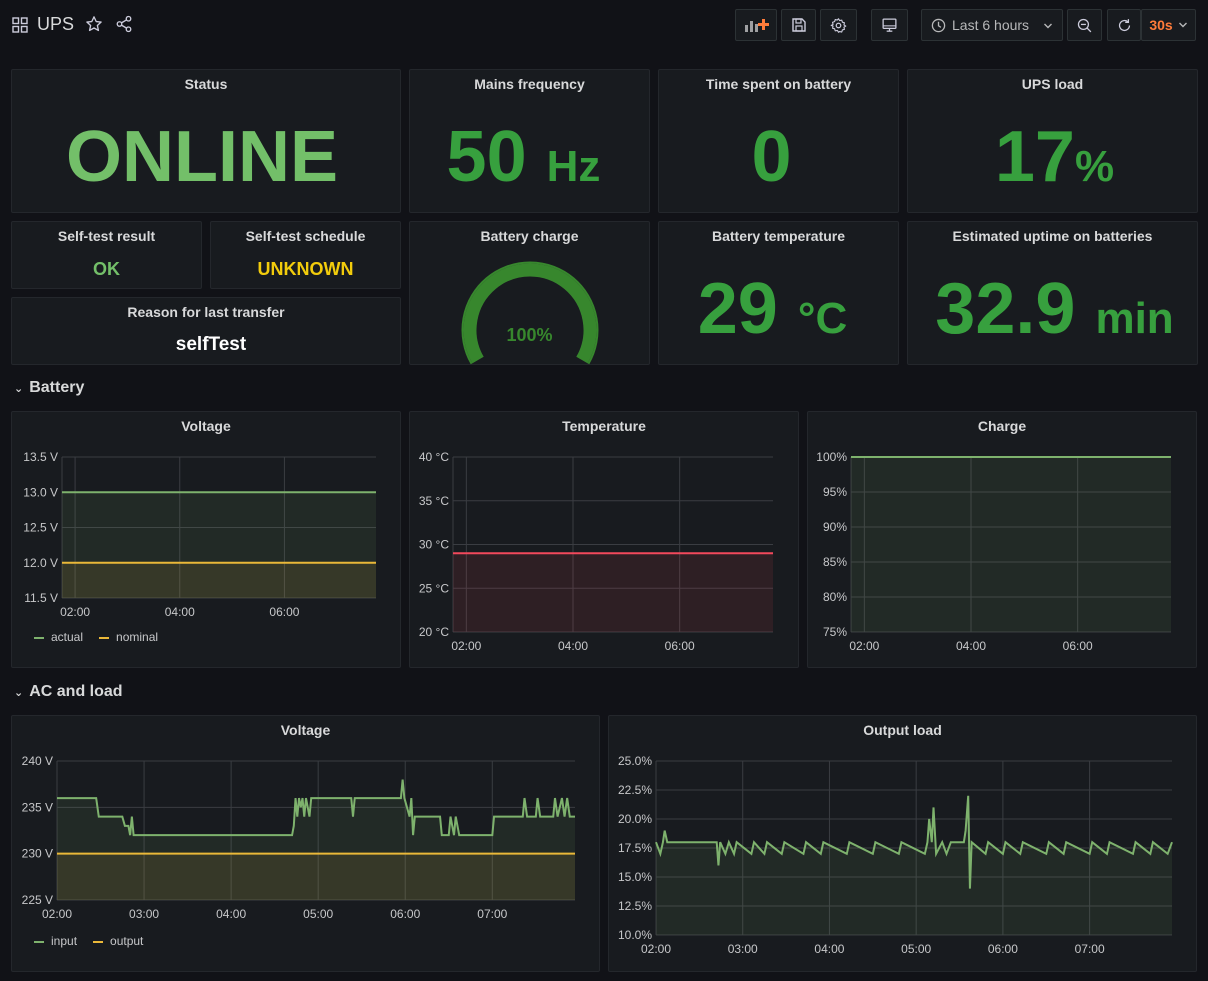  I want to click on legend-item: nominal, so click(128, 637).